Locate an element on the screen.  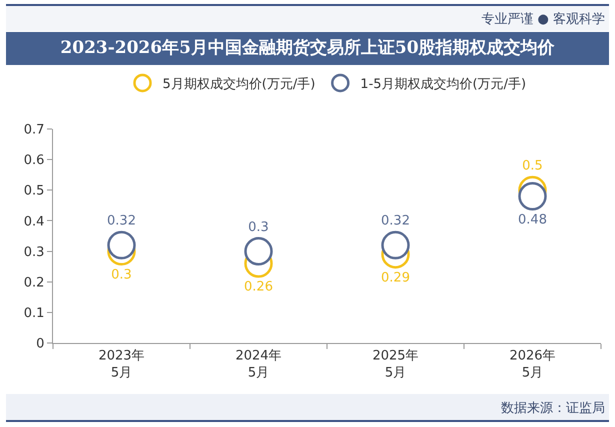
source-note: 数据来源：证监局 is located at coordinates (553, 408).